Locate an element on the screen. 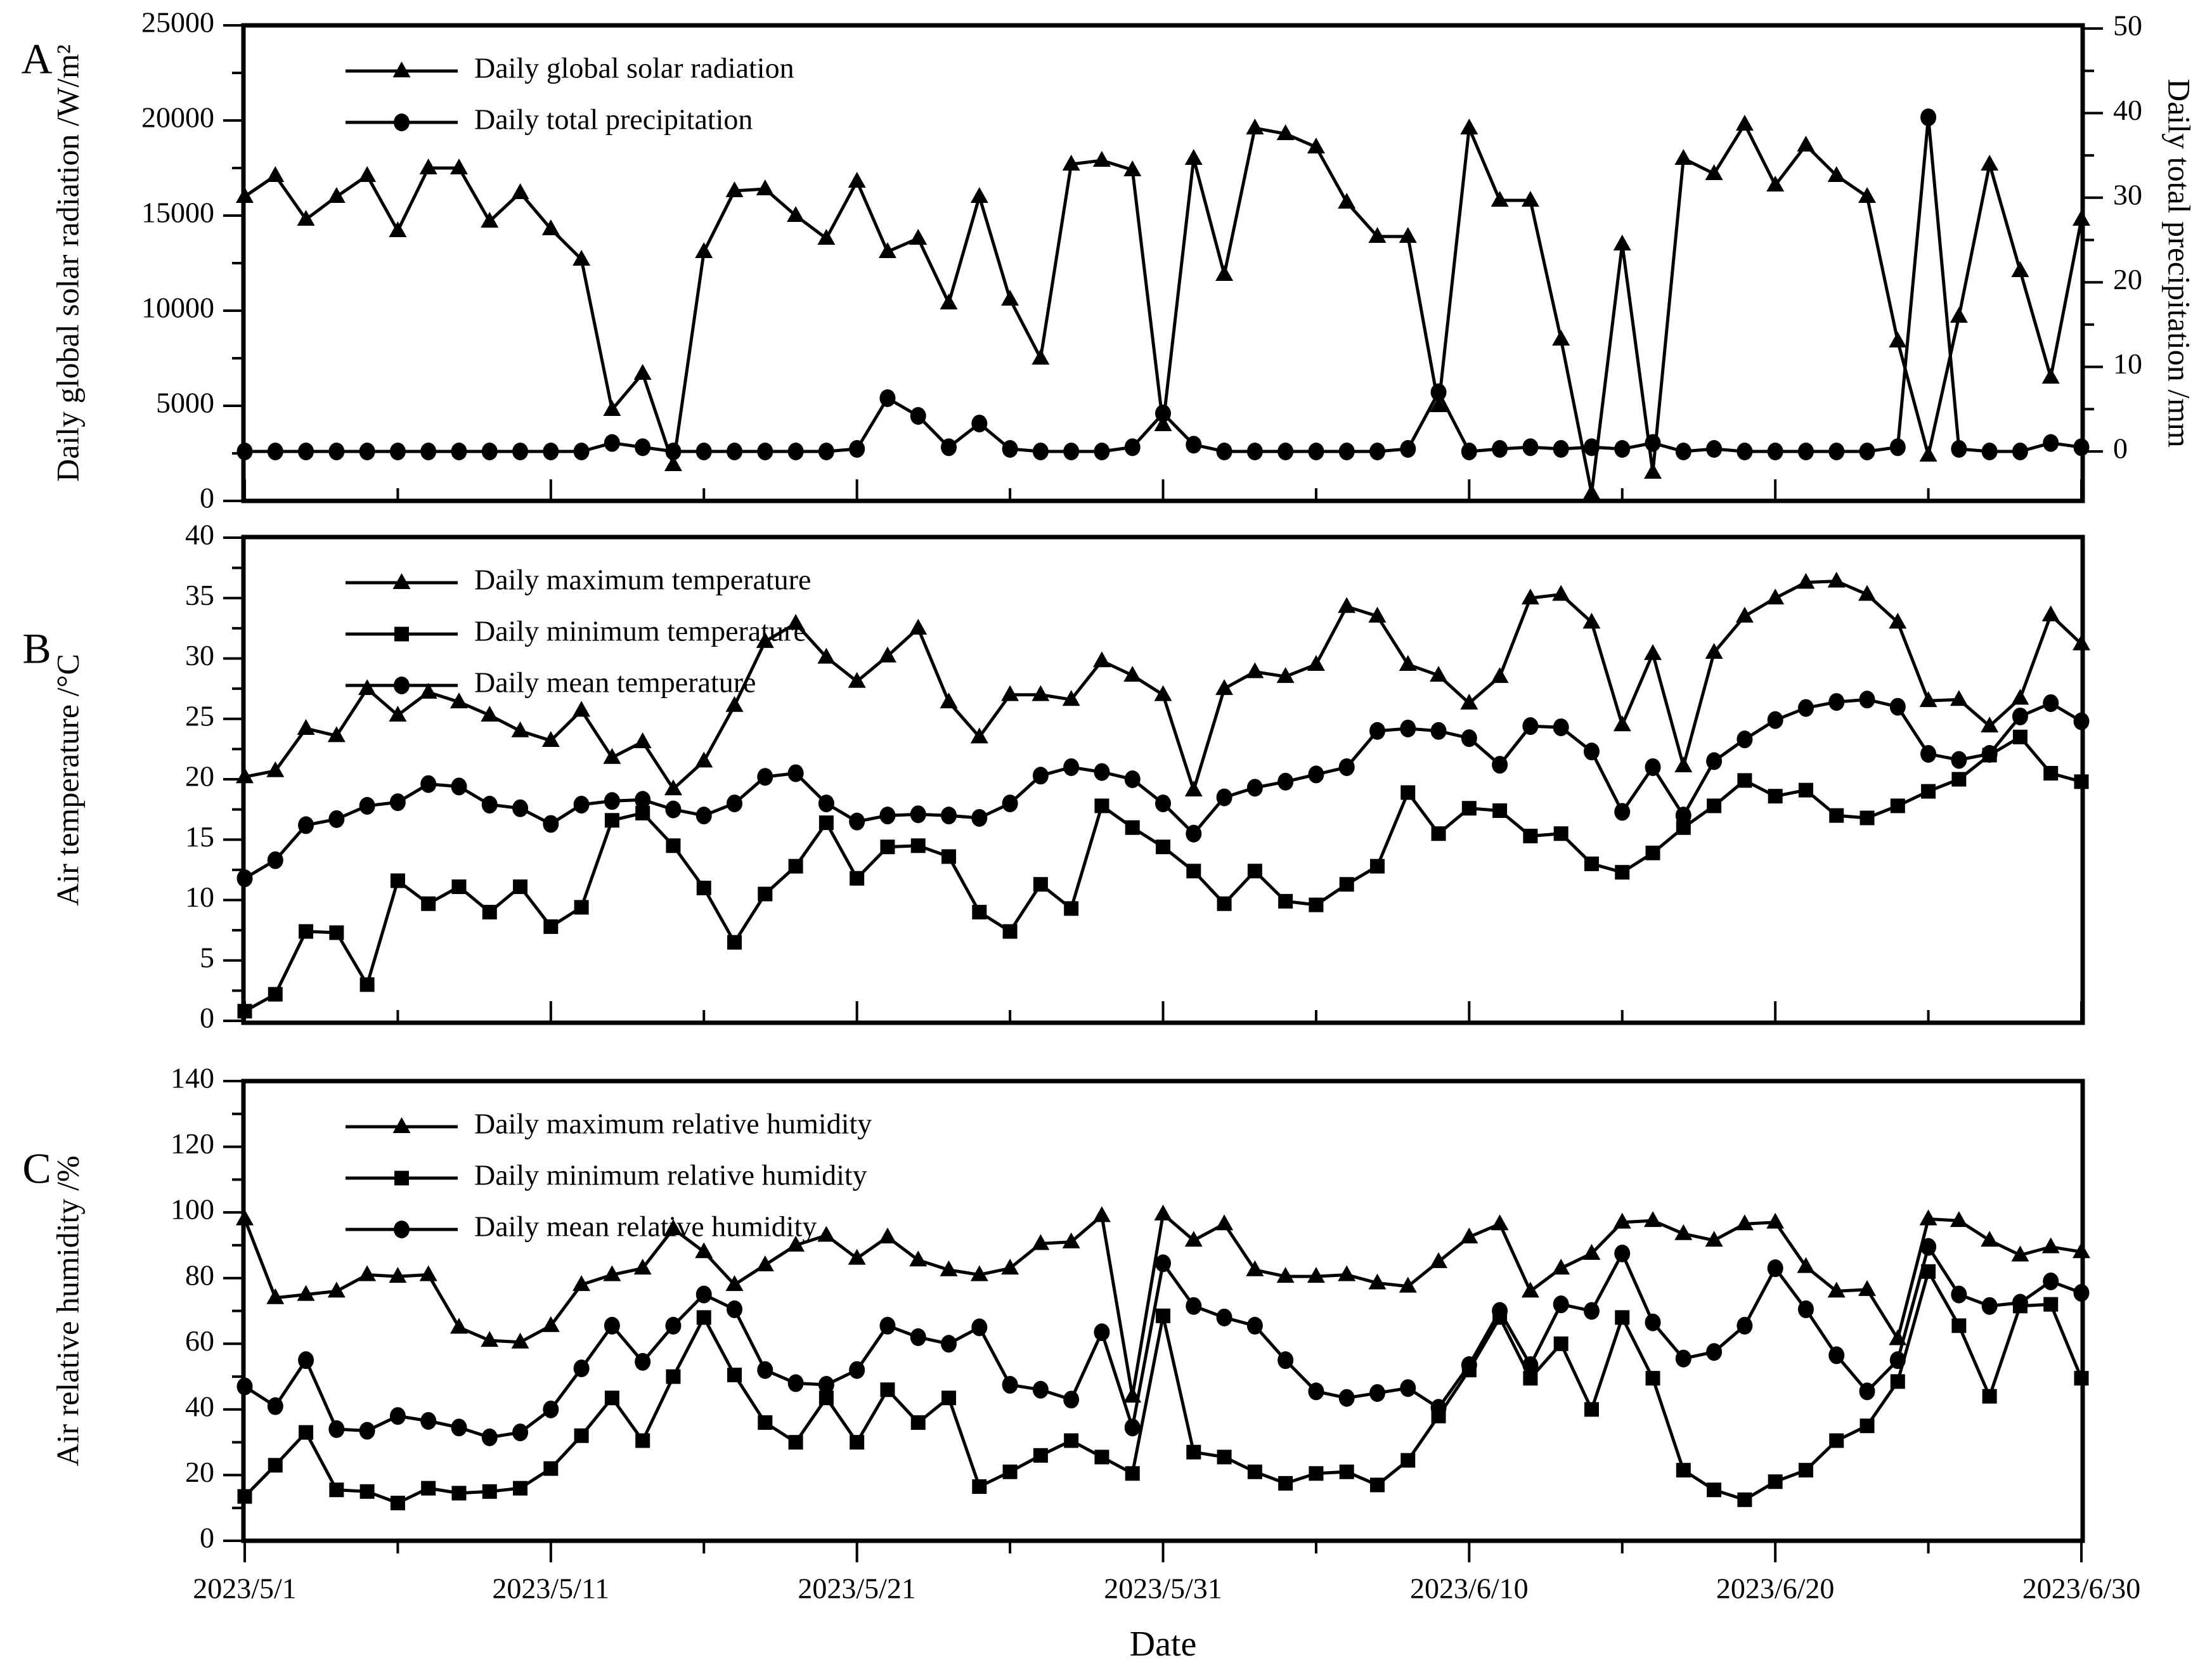 The image size is (2212, 1679). y-left-tick-label: 100 is located at coordinates (192, 1210).